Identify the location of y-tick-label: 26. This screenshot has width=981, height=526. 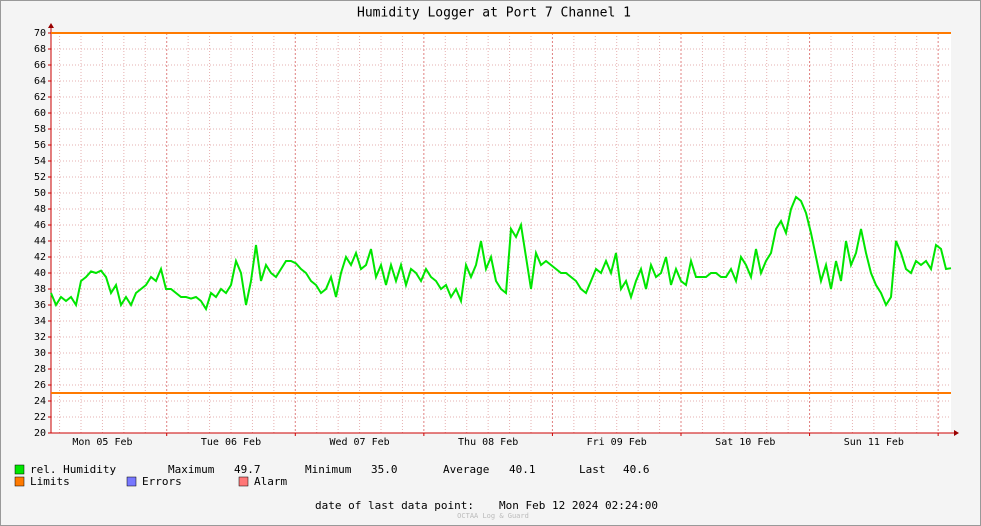
(40, 385).